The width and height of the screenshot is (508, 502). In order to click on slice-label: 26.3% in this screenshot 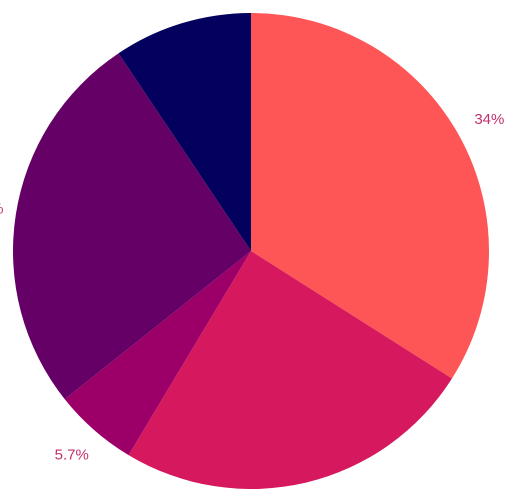, I will do `click(1, 208)`.